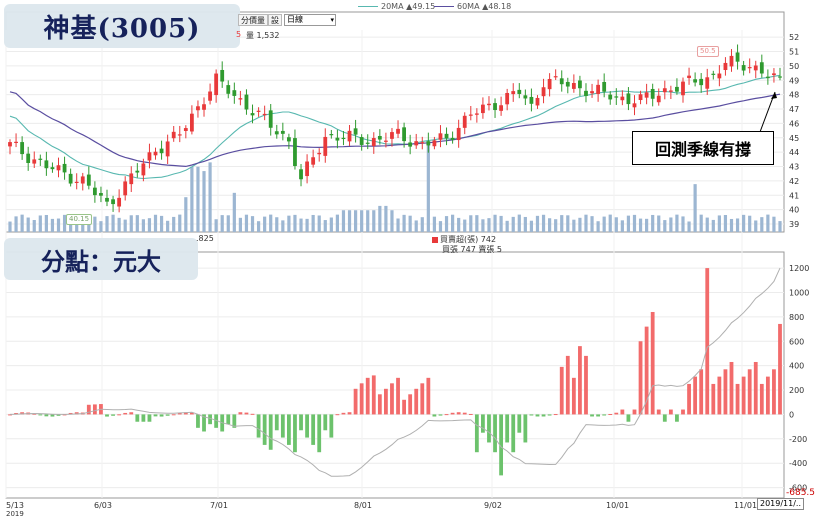 Image resolution: width=820 pixels, height=517 pixels. What do you see at coordinates (310, 20) in the screenshot?
I see `period-select: 日線 ▾` at bounding box center [310, 20].